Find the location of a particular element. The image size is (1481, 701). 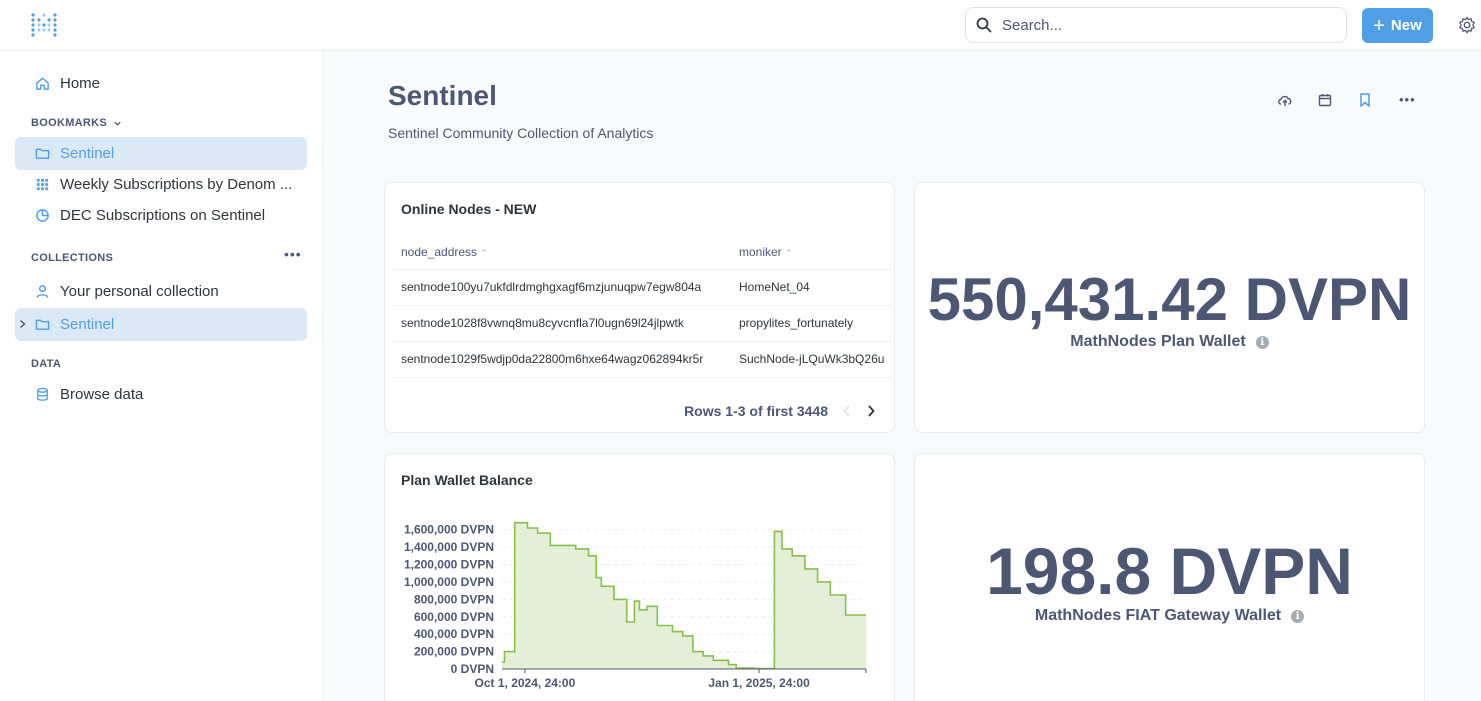

table-cell: propylites_fortunately is located at coordinates (812, 323).